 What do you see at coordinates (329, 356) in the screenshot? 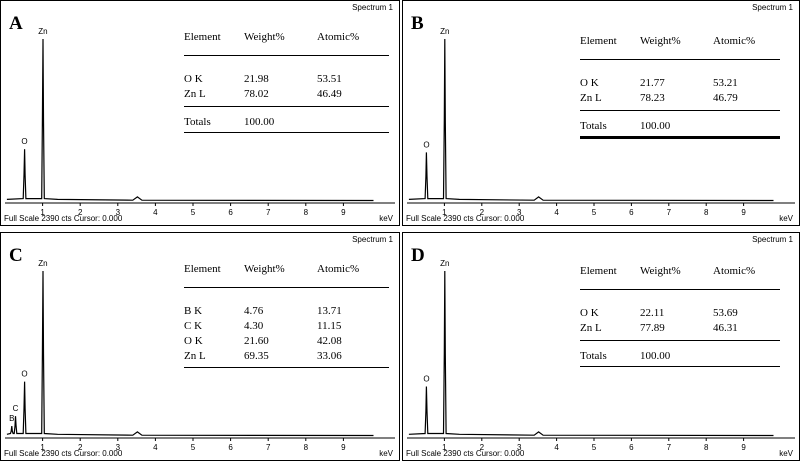
I see `table-cell: 33.06` at bounding box center [329, 356].